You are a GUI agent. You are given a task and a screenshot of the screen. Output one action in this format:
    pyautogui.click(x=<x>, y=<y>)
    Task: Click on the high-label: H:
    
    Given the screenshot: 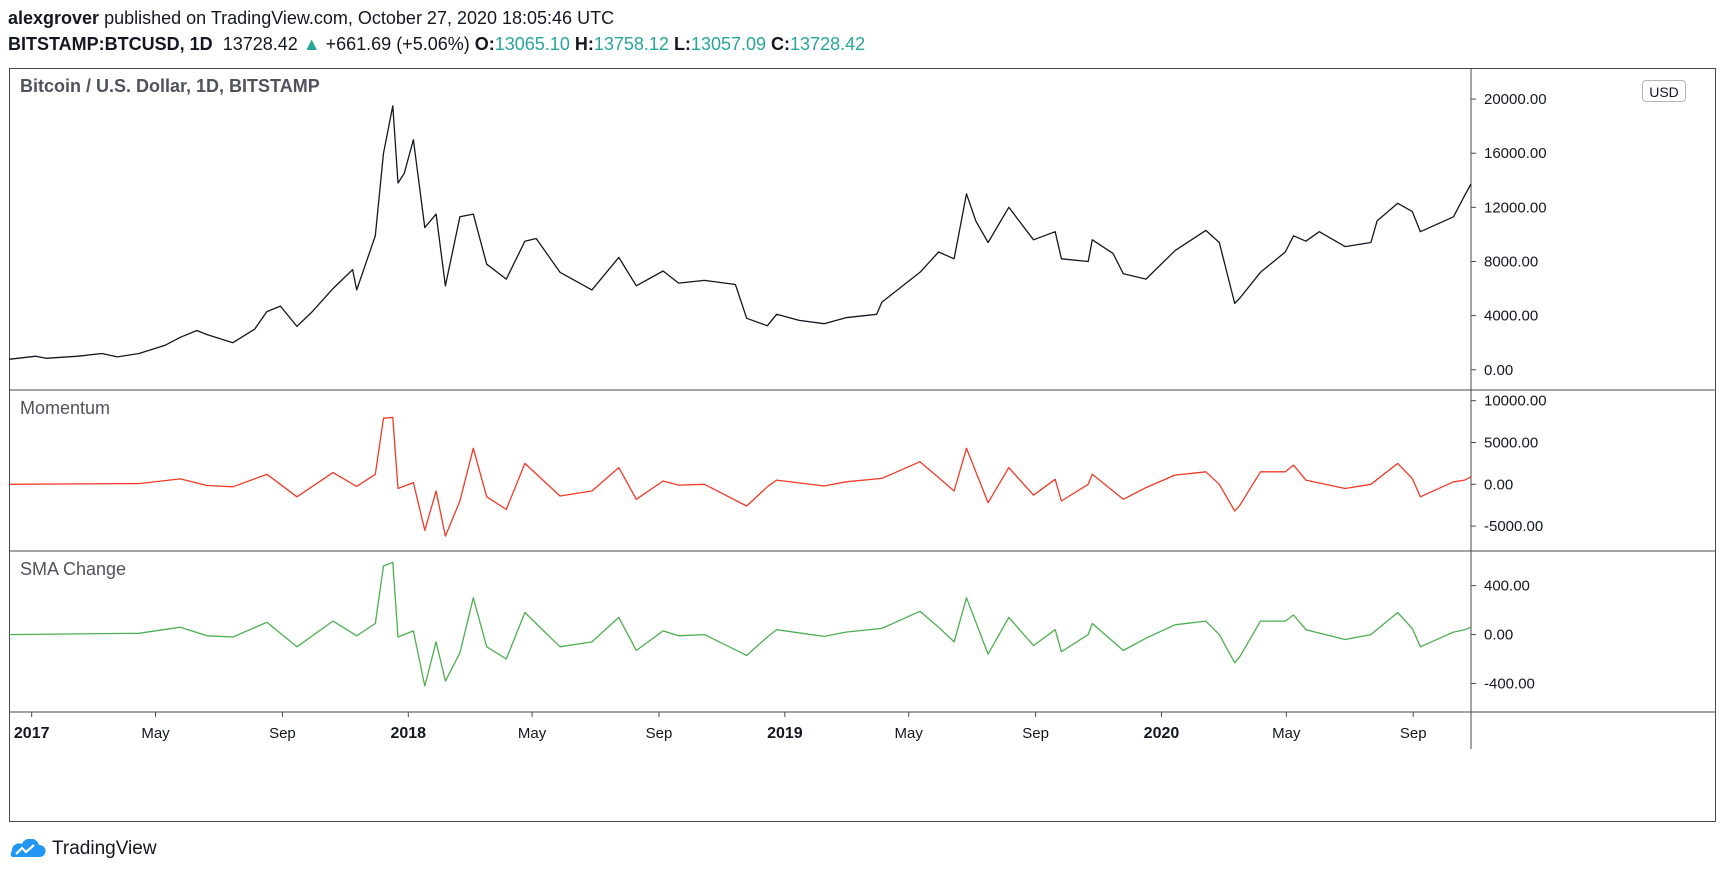 What is the action you would take?
    pyautogui.click(x=584, y=44)
    